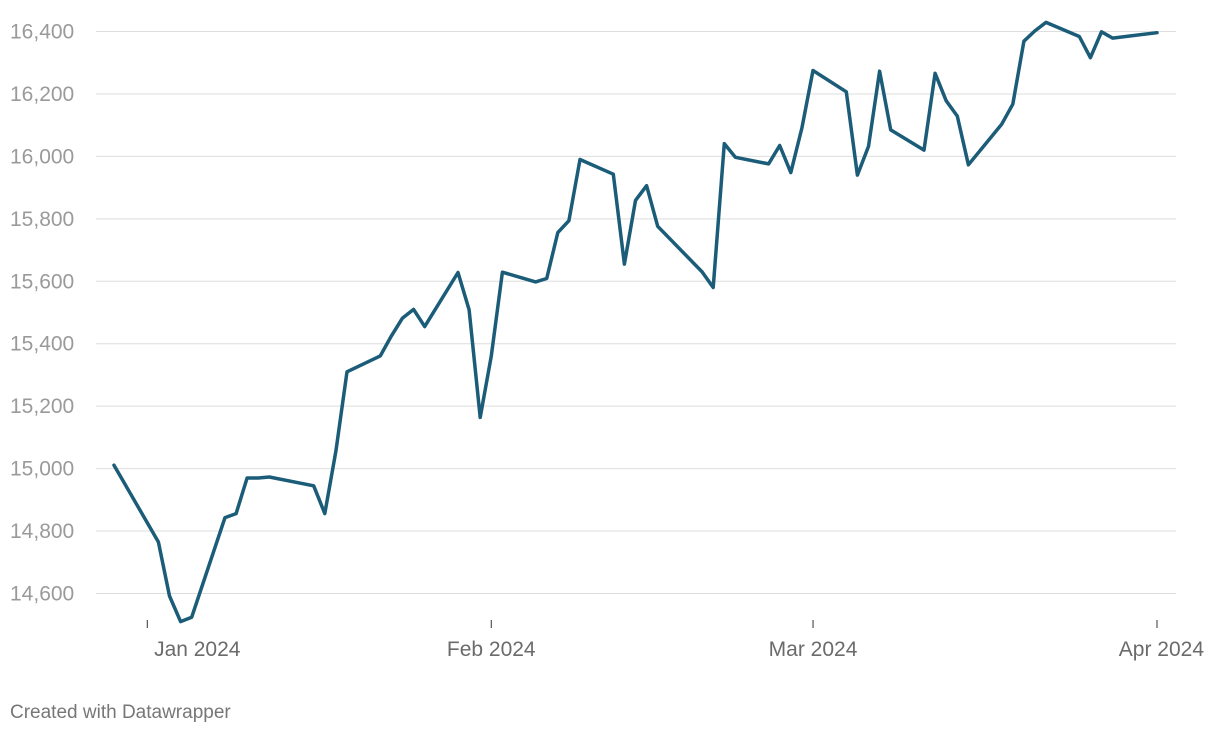  What do you see at coordinates (42, 156) in the screenshot?
I see `y-tick-label: 16,000` at bounding box center [42, 156].